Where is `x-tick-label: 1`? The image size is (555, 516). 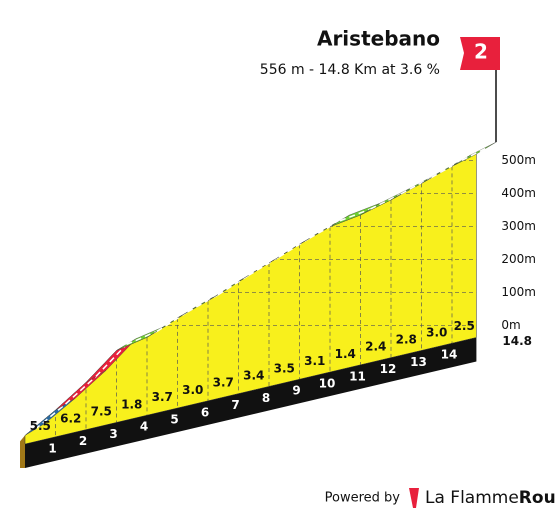
x-tick-label: 1 is located at coordinates (52, 448).